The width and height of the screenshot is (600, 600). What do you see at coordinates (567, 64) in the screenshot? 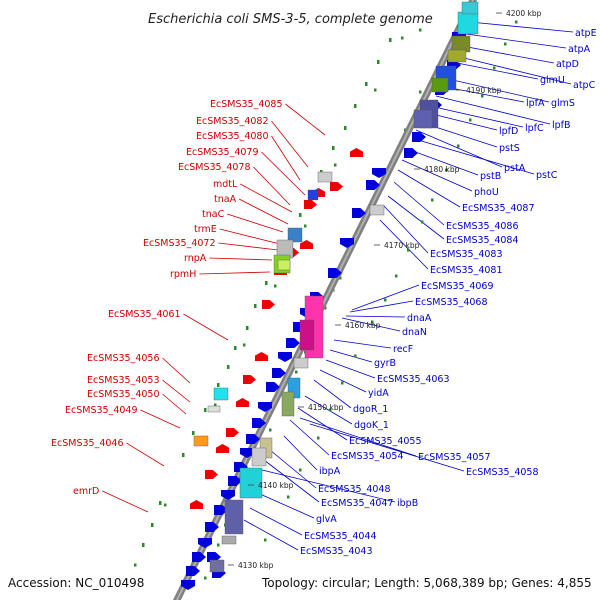
I see `gene-label-atpd: atpD` at bounding box center [567, 64].